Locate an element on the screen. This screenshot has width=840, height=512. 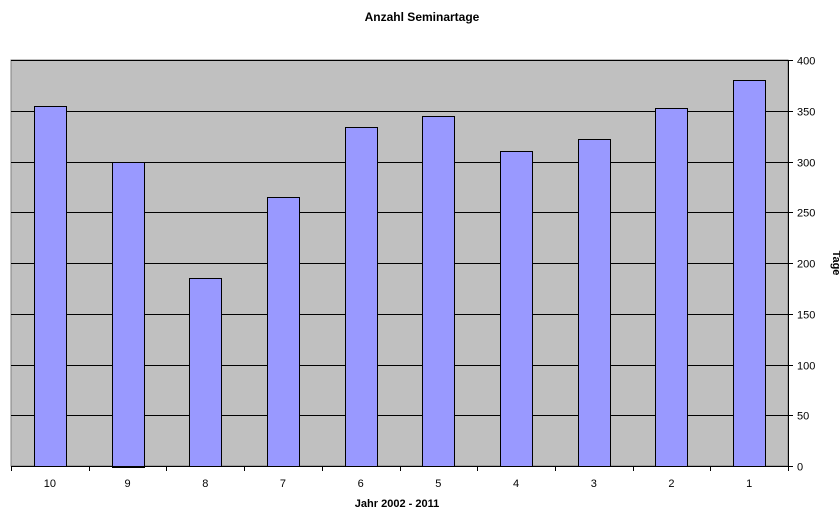
x-tick-label: 8 is located at coordinates (205, 484).